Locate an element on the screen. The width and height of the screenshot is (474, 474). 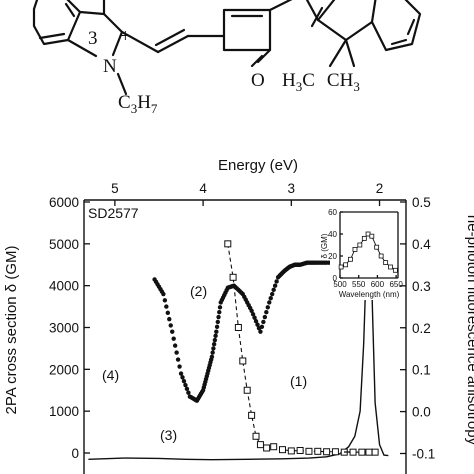
propyl-substituent: C3H7 is located at coordinates (138, 104).